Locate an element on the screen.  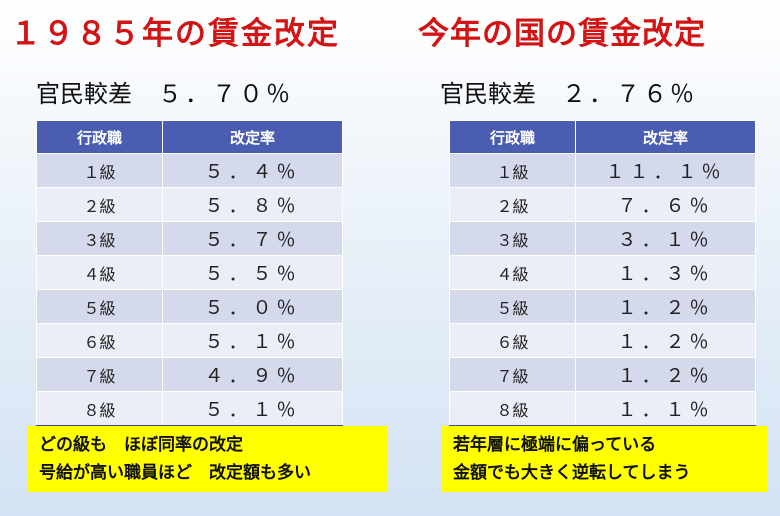
wage-gap-value: ２．７６％ is located at coordinates (629, 94).